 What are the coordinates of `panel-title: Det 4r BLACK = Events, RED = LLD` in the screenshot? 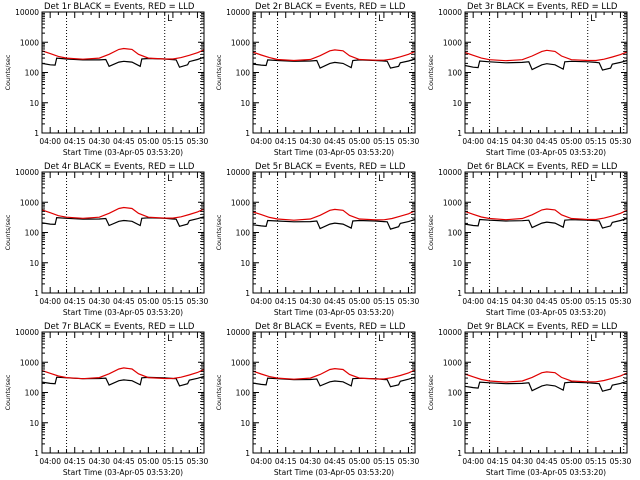 It's located at (119, 167).